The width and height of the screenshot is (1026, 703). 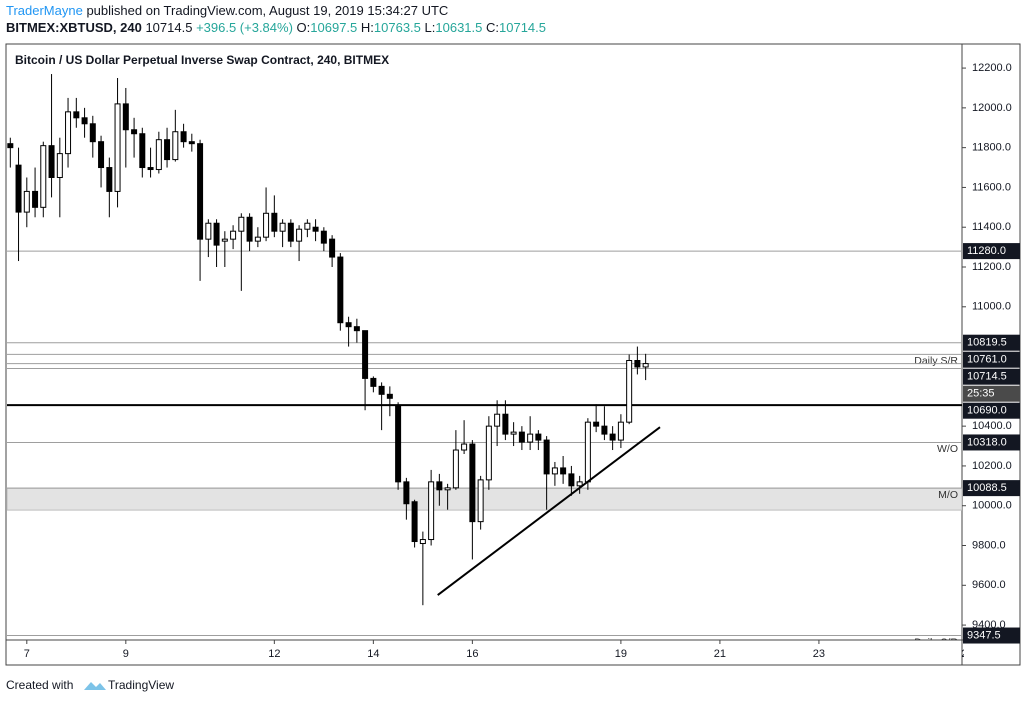 What do you see at coordinates (936, 361) in the screenshot?
I see `level-annotation: Daily S/R` at bounding box center [936, 361].